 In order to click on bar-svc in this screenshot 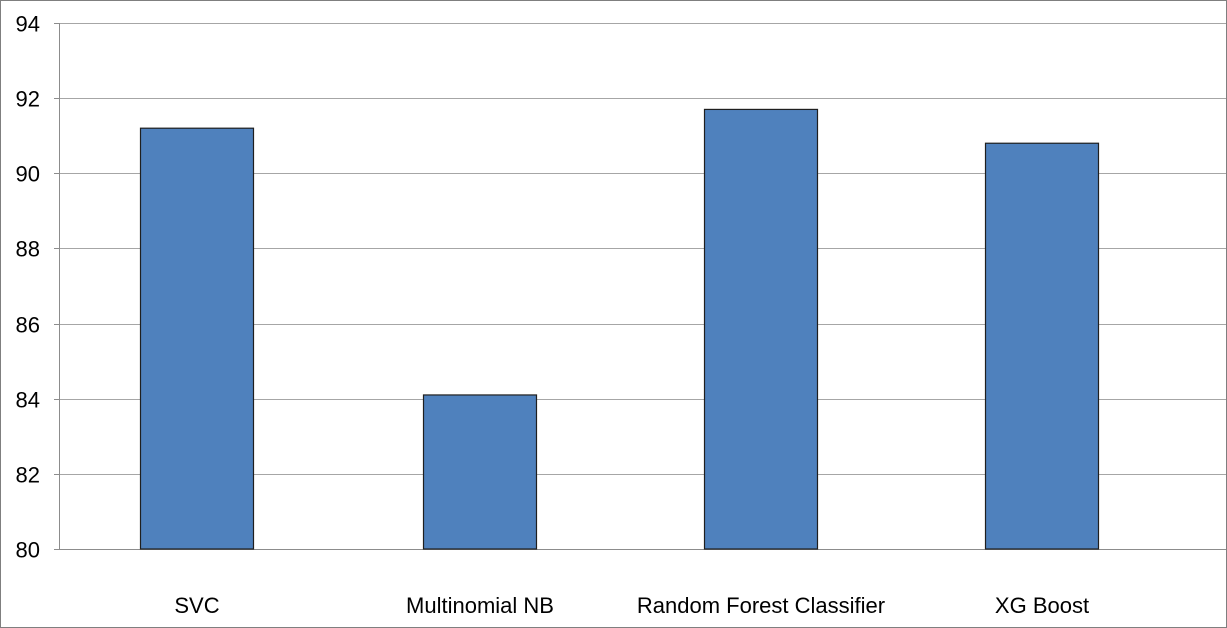, I will do `click(197, 338)`.